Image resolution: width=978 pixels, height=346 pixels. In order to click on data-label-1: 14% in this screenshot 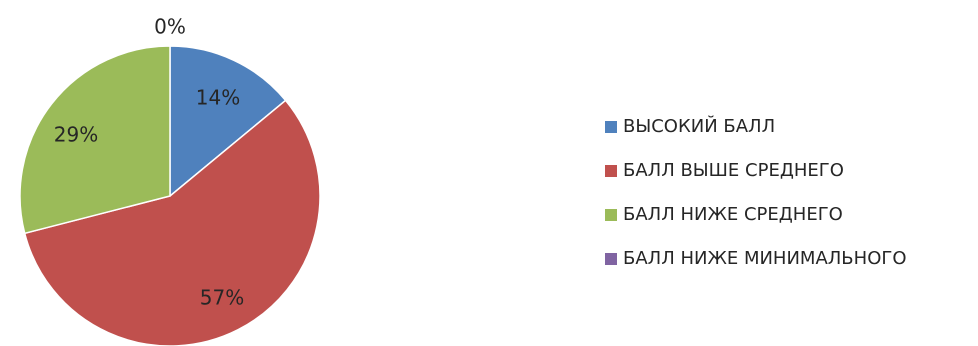, I will do `click(218, 98)`.